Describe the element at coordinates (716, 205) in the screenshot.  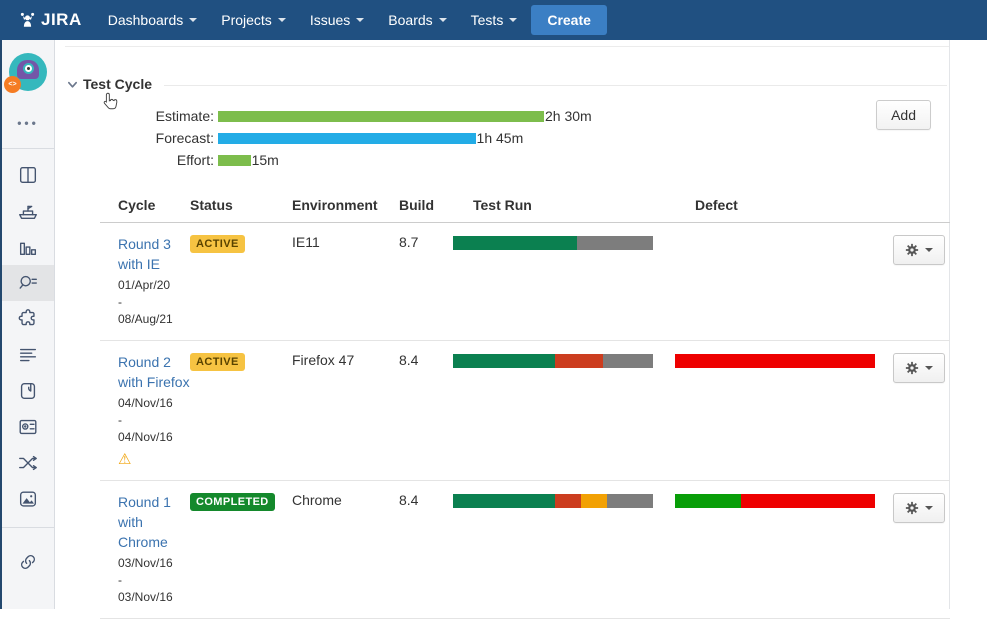
I see `col-header-defect: Defect` at that location.